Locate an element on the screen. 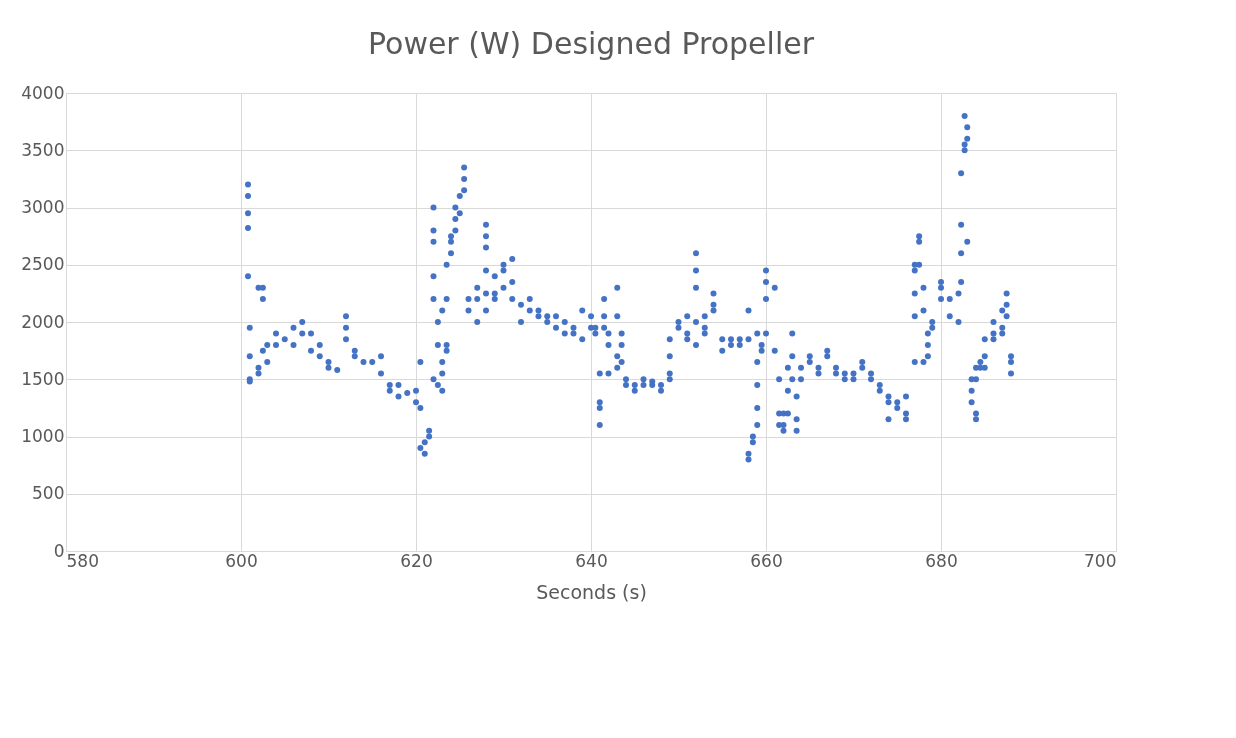 This screenshot has width=1236, height=738. x-axis-title: Seconds (s) is located at coordinates (591, 591).